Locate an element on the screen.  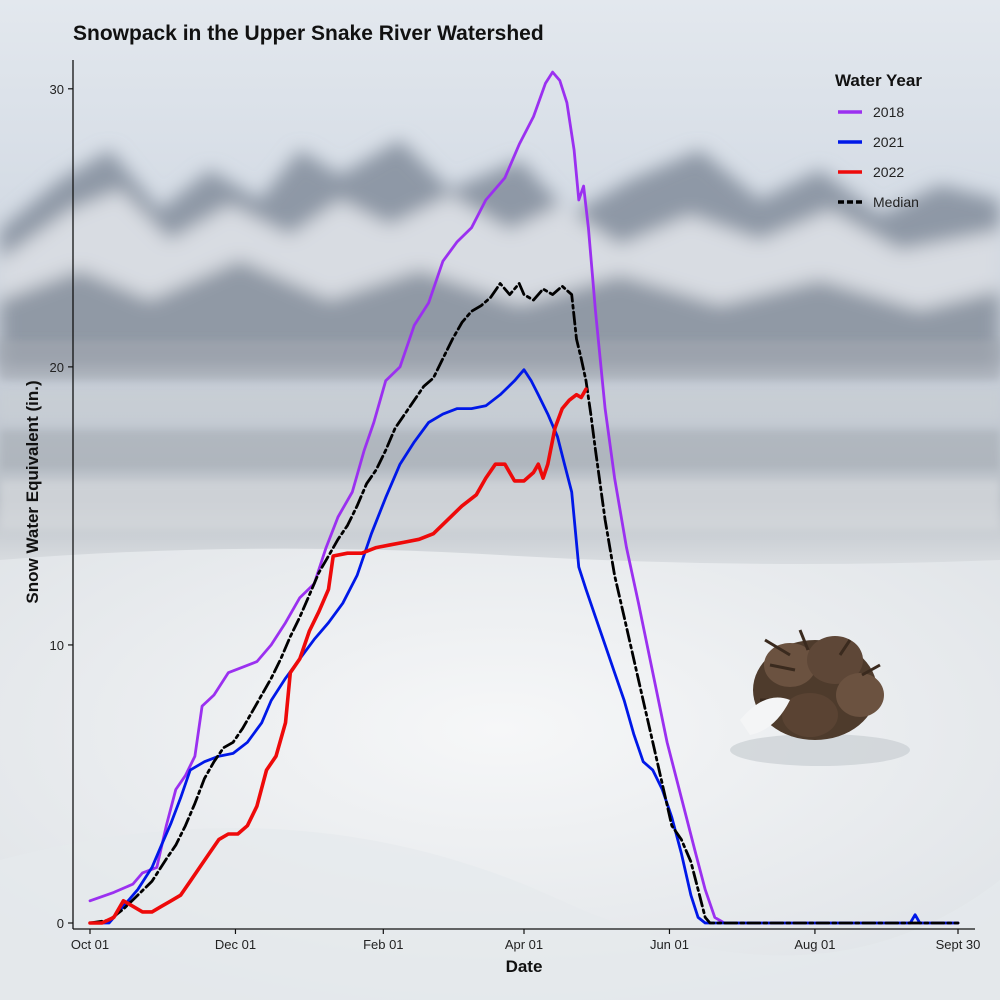
x-tick-label: Dec 01 is located at coordinates (235, 944).